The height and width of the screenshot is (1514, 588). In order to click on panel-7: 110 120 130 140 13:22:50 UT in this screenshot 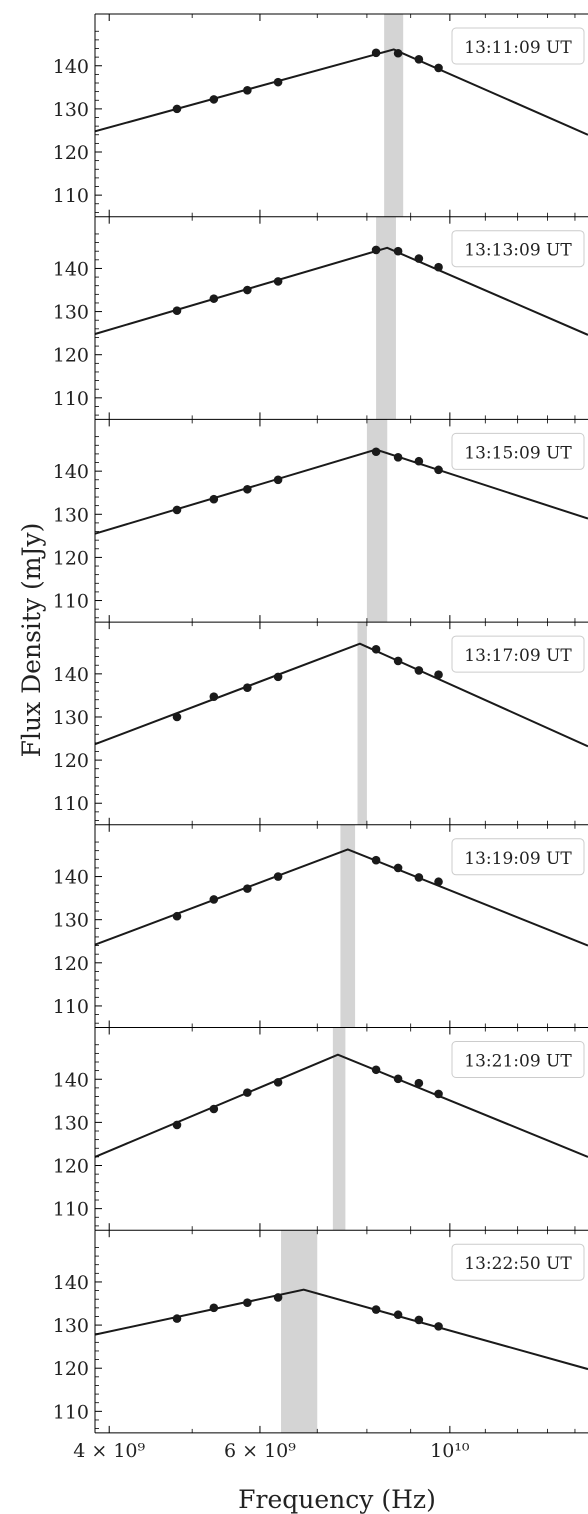, I will do `click(320, 1331)`.